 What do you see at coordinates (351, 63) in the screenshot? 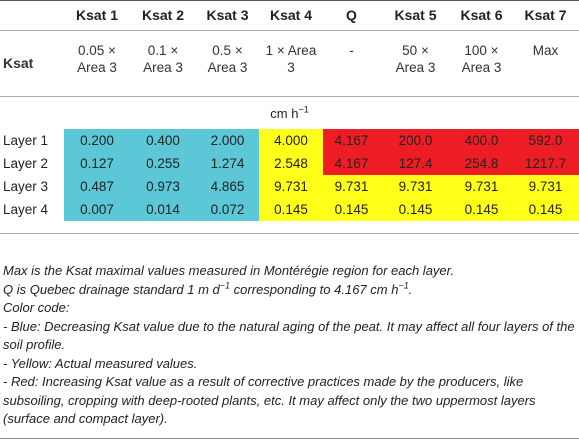
I see `description-cell: -` at bounding box center [351, 63].